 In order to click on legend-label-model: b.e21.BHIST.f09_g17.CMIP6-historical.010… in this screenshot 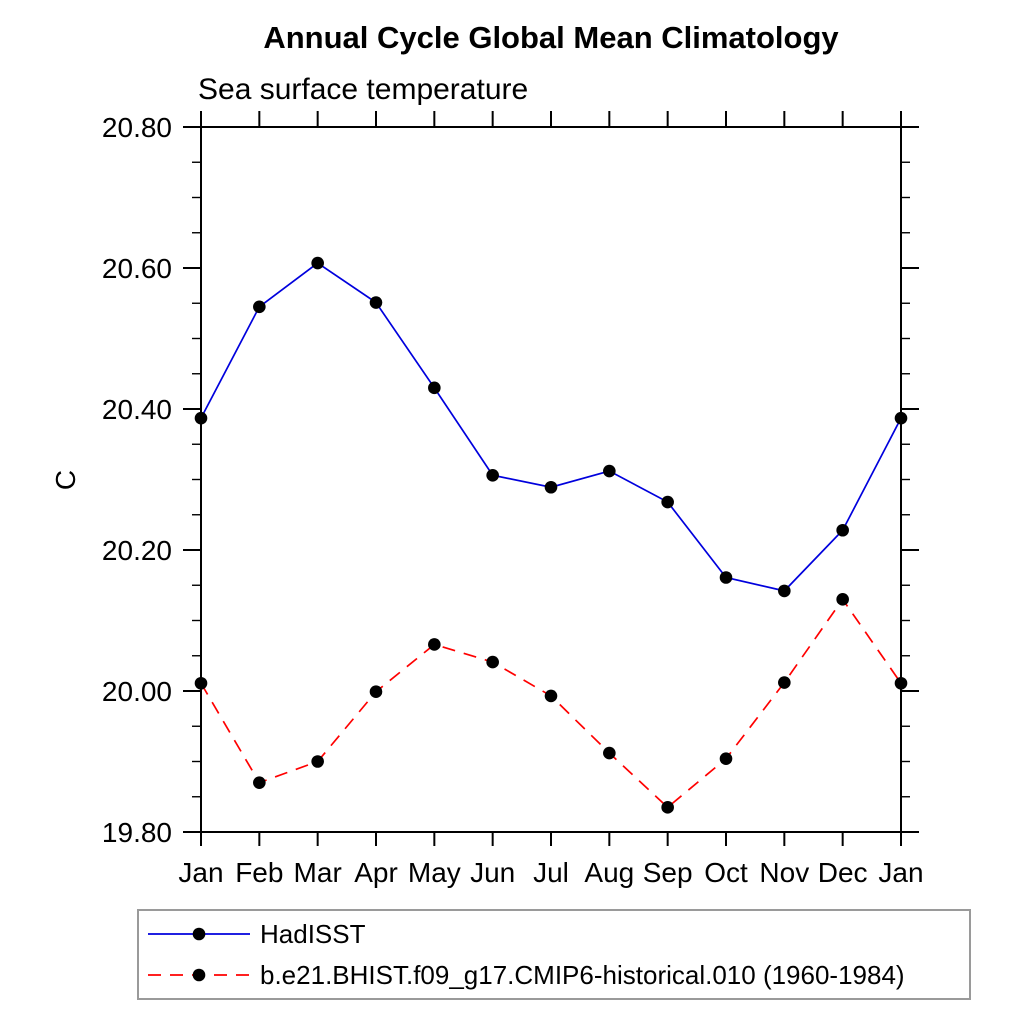, I will do `click(582, 974)`.